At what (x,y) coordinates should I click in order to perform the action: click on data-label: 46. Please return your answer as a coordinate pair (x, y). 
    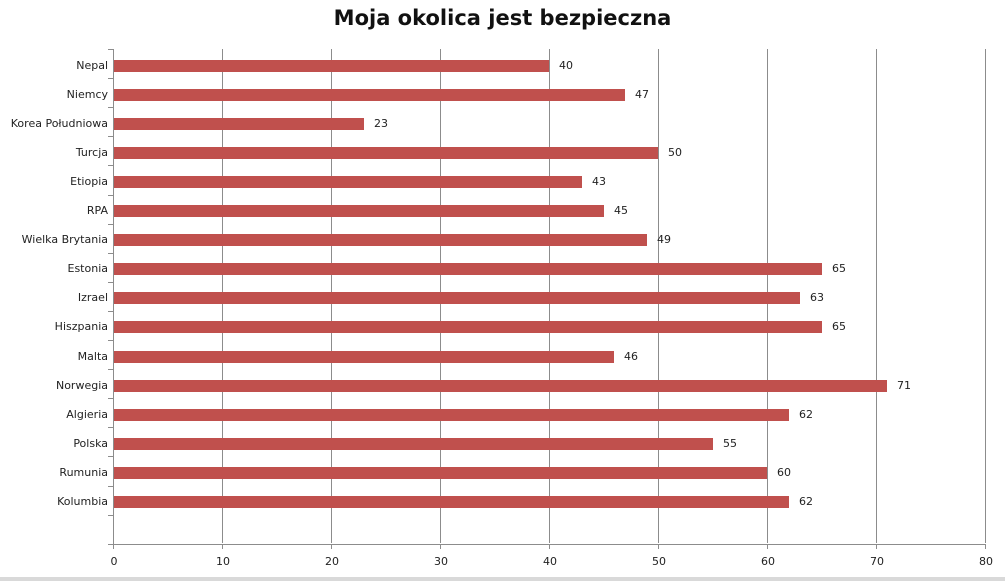
    Looking at the image, I should click on (631, 356).